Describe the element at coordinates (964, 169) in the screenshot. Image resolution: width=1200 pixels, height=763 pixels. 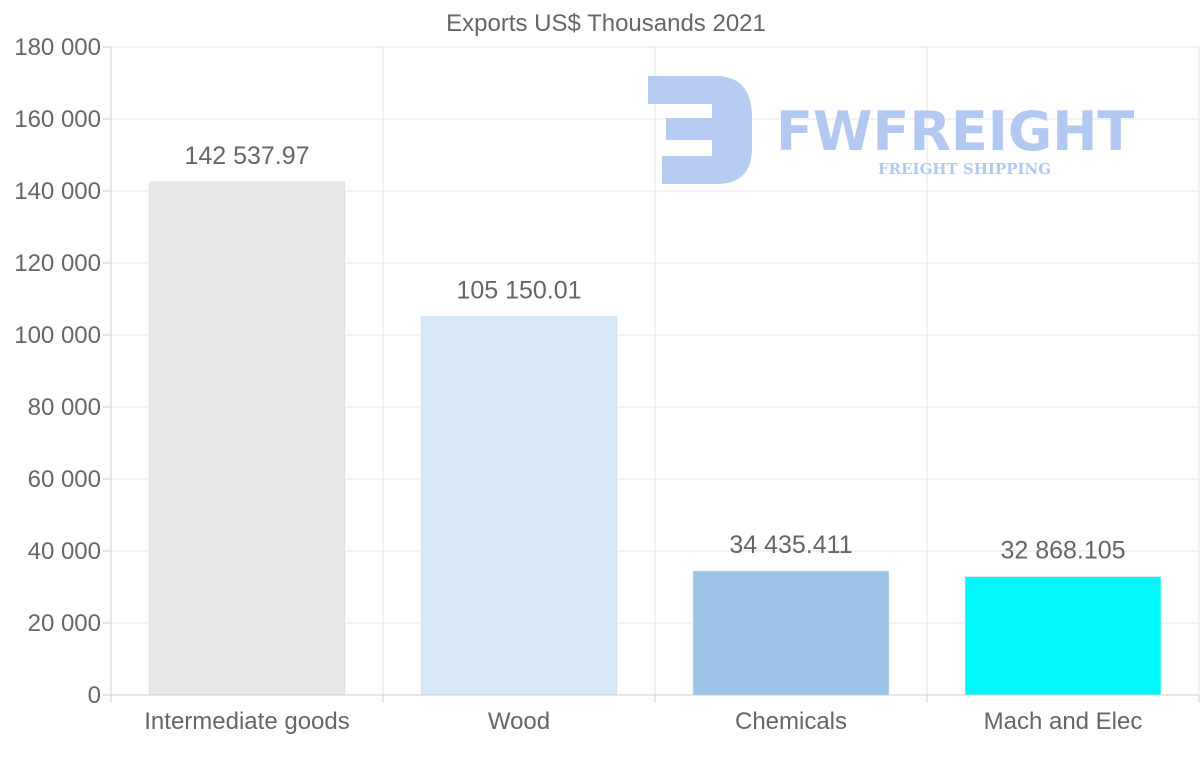
I see `watermark-tagline: FREIGHT SHIPPING` at that location.